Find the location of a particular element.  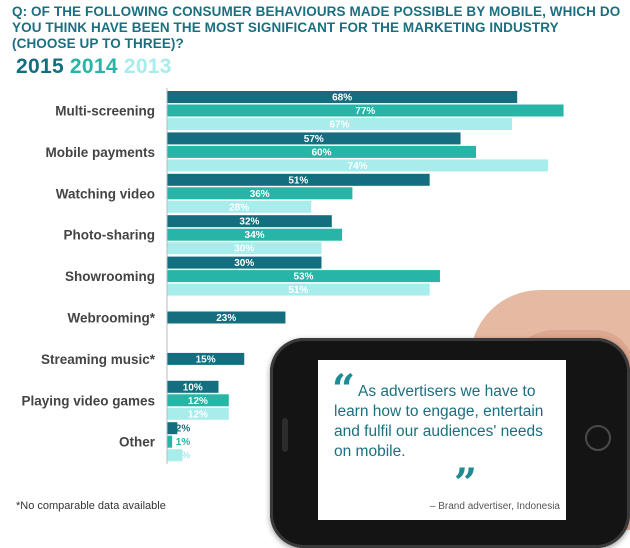

data-label: 74% is located at coordinates (358, 166).